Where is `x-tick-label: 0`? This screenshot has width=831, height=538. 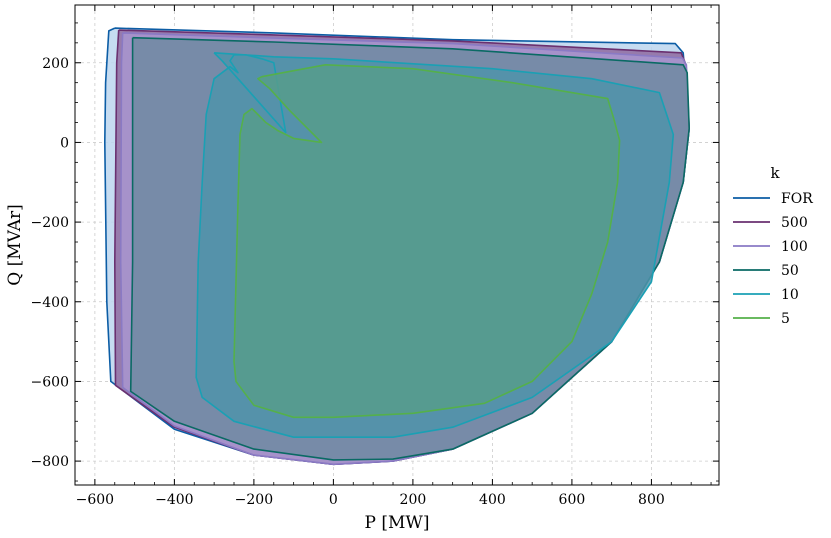 x-tick-label: 0 is located at coordinates (333, 500).